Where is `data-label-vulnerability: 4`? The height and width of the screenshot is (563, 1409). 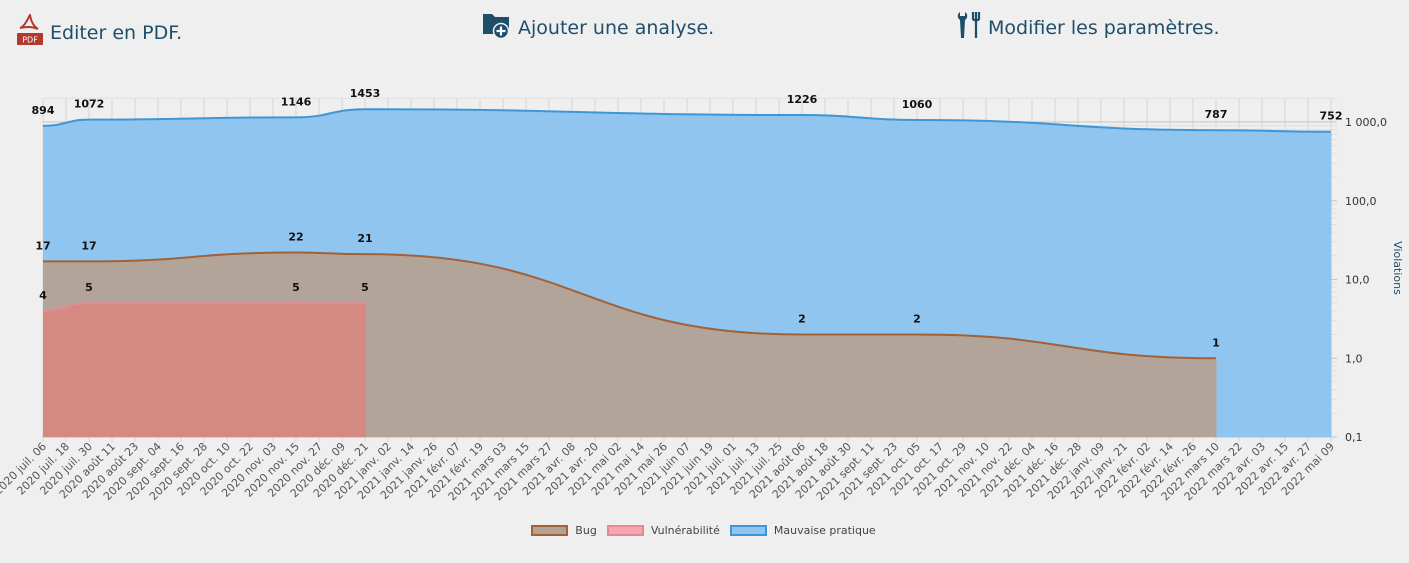 data-label-vulnerability: 4 is located at coordinates (43, 295).